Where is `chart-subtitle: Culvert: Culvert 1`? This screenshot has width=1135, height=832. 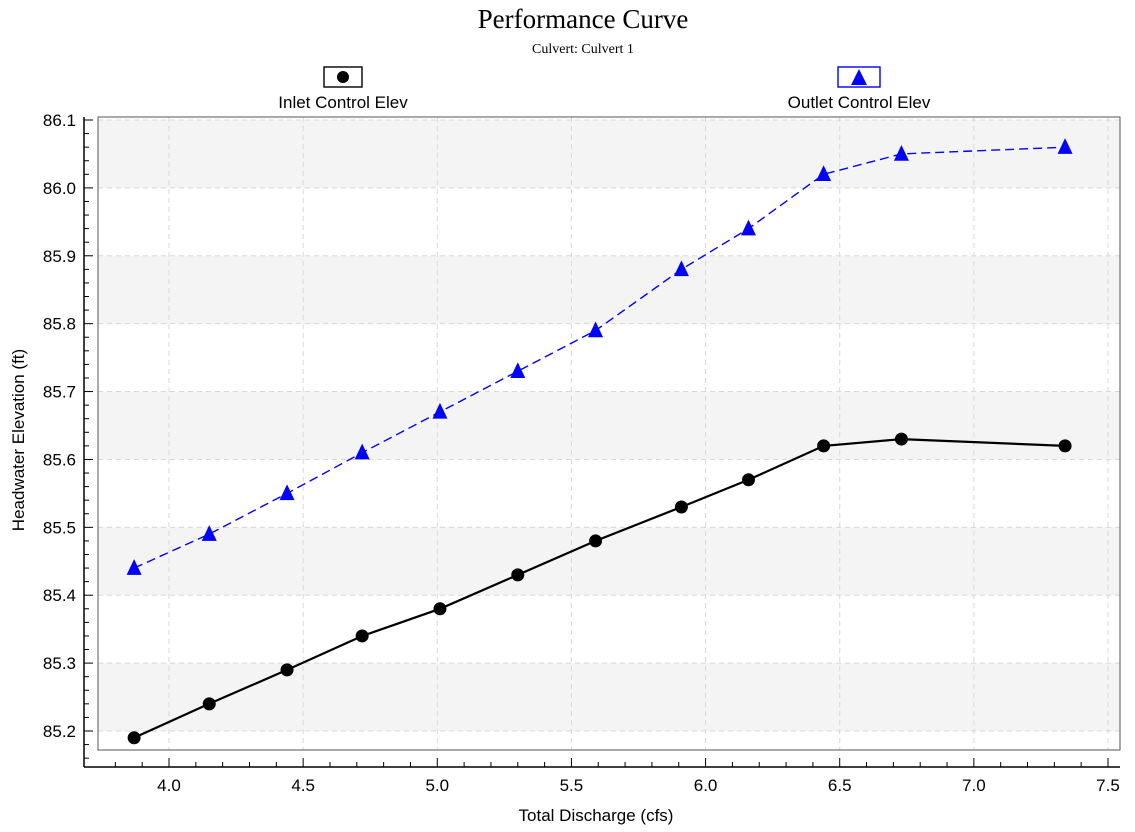
chart-subtitle: Culvert: Culvert 1 is located at coordinates (583, 49).